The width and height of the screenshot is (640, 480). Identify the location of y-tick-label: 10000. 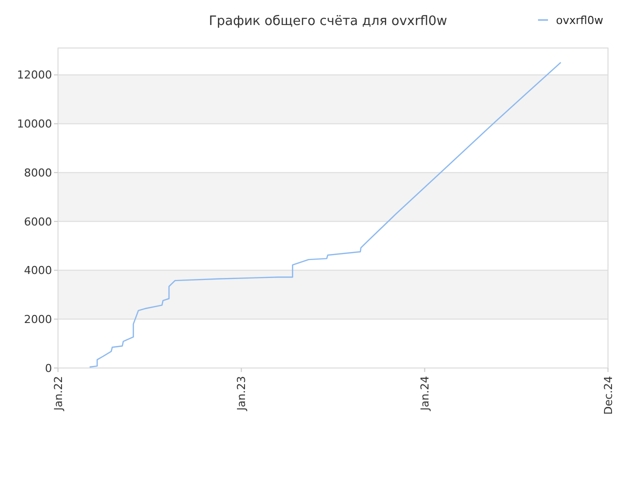
(34, 124).